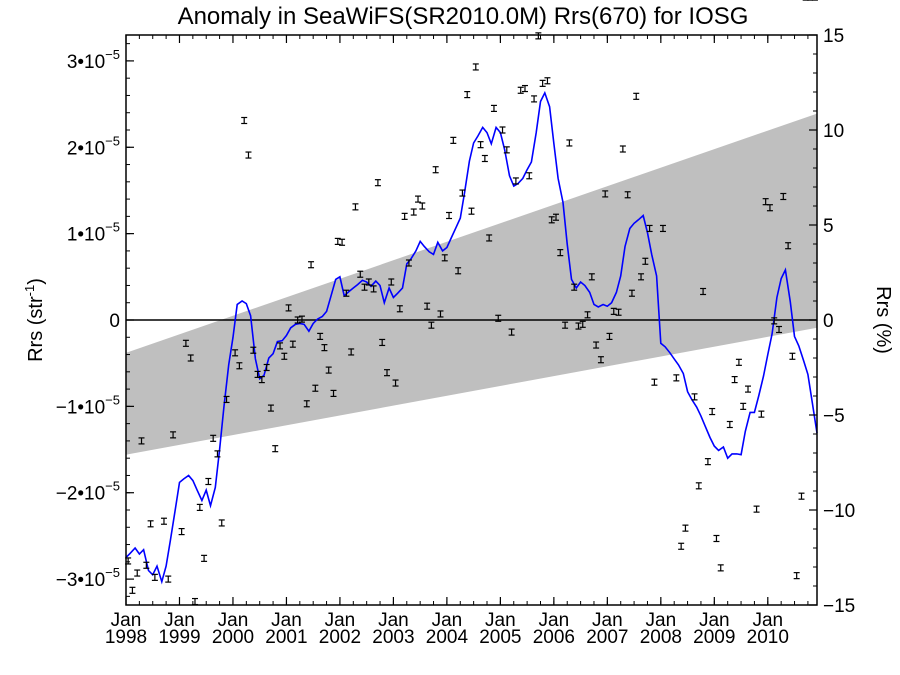 The height and width of the screenshot is (675, 900). What do you see at coordinates (839, 606) in the screenshot?
I see `y-tick-label-right: −15` at bounding box center [839, 606].